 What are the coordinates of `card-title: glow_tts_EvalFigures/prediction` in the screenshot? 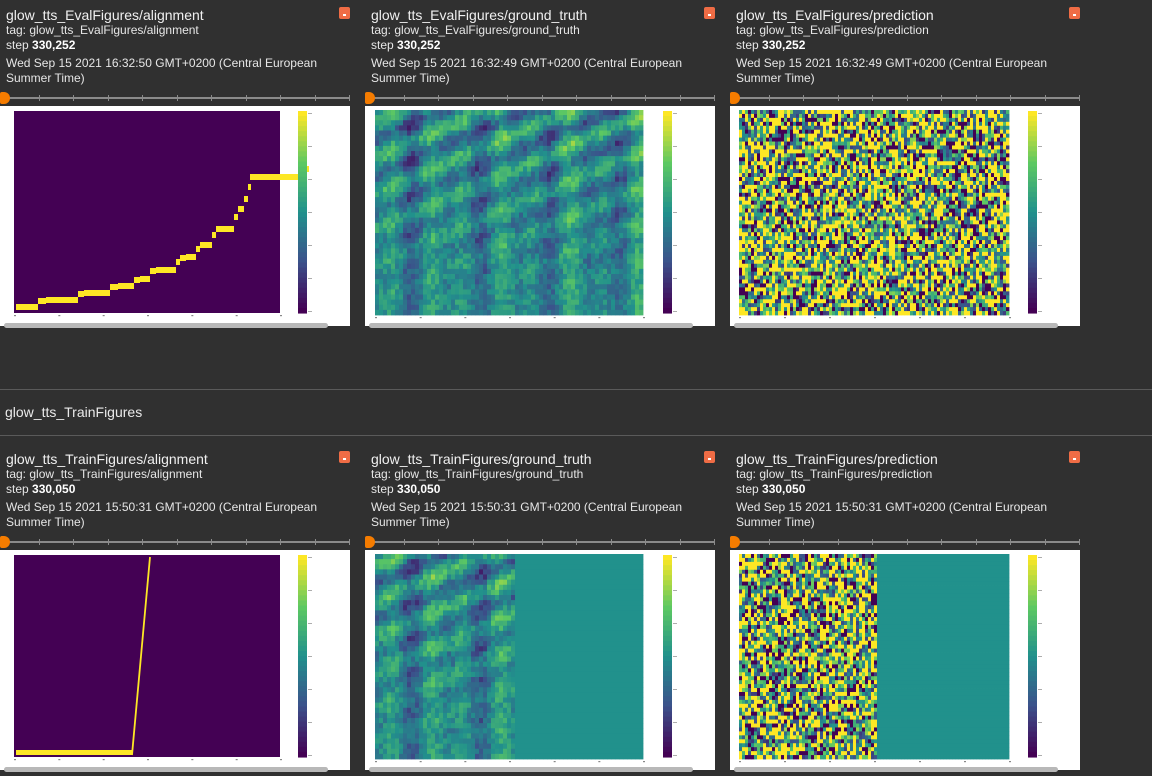 It's located at (835, 15).